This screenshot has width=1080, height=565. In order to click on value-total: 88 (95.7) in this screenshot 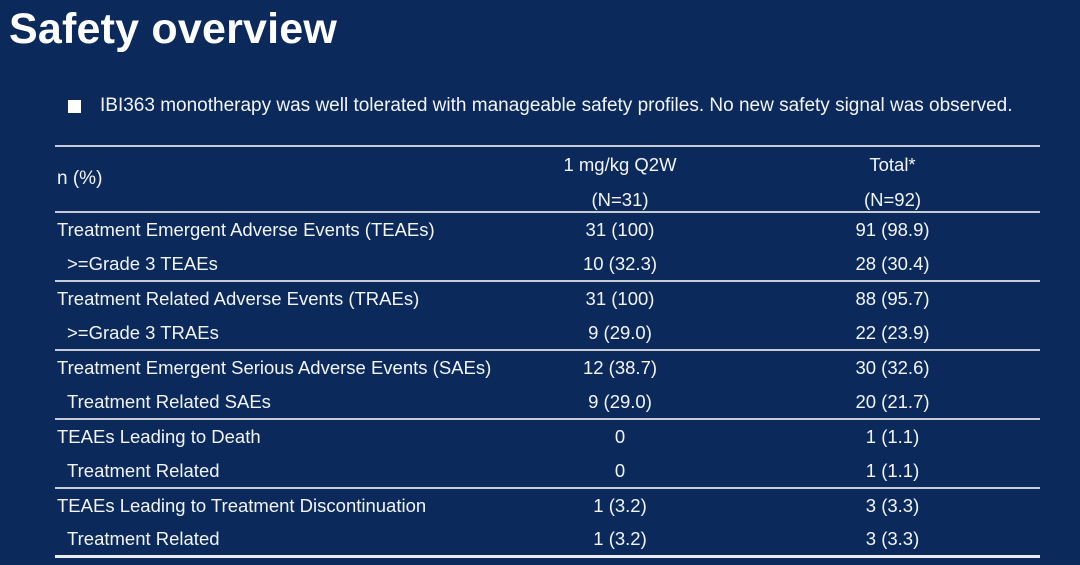, I will do `click(892, 299)`.